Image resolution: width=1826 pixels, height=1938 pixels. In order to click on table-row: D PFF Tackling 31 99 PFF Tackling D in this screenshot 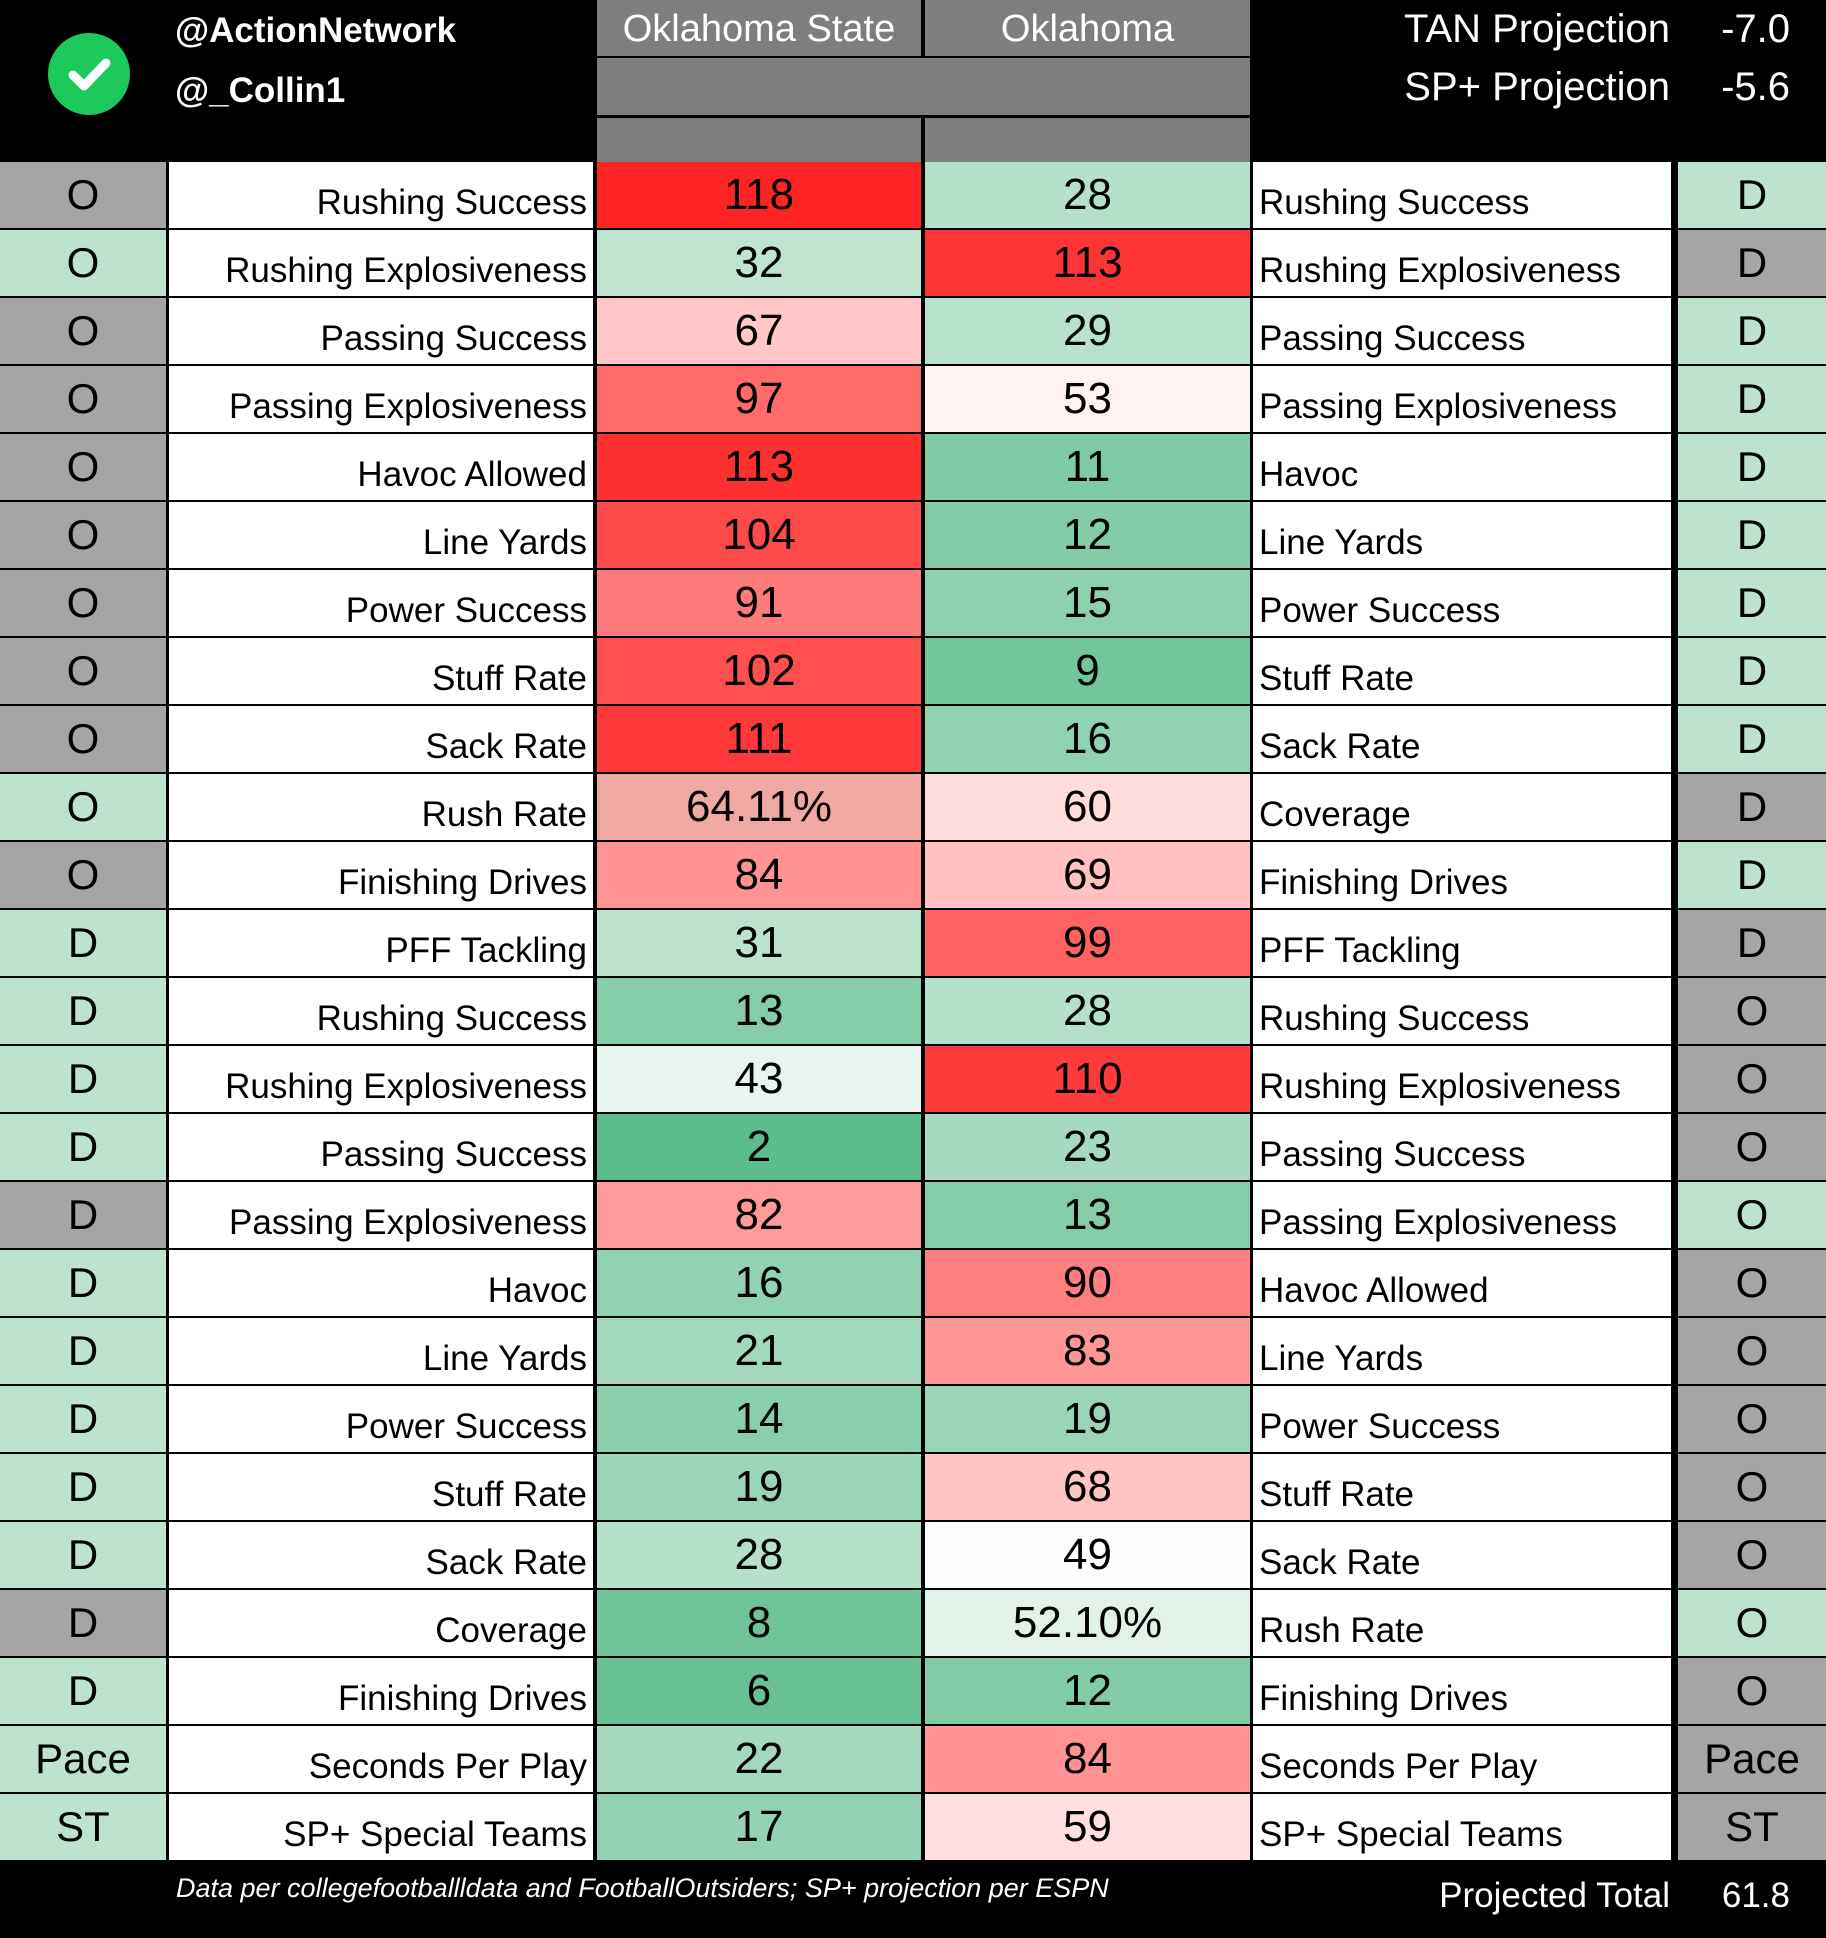, I will do `click(913, 944)`.